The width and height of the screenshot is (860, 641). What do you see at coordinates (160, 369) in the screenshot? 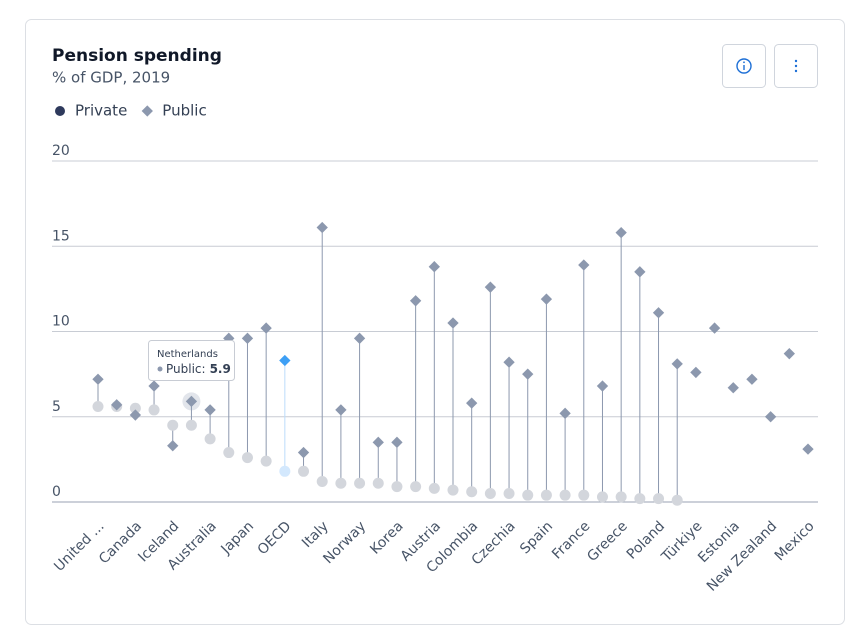
I see `tooltip-marker` at bounding box center [160, 369].